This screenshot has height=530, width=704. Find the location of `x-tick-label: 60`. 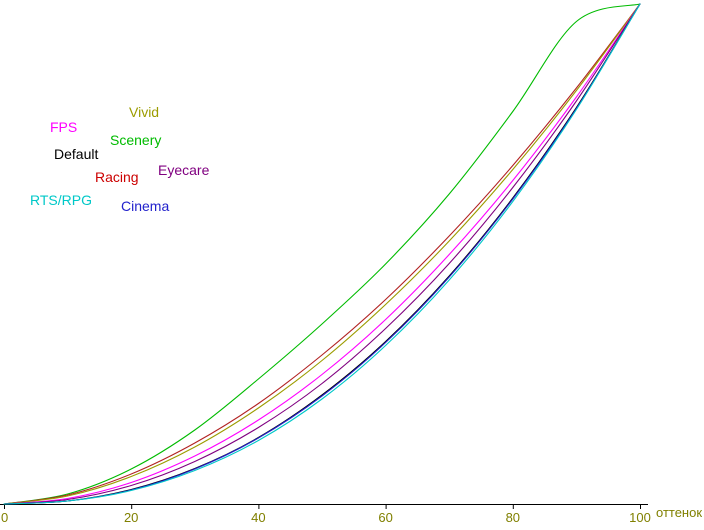

x-tick-label: 60 is located at coordinates (385, 517).